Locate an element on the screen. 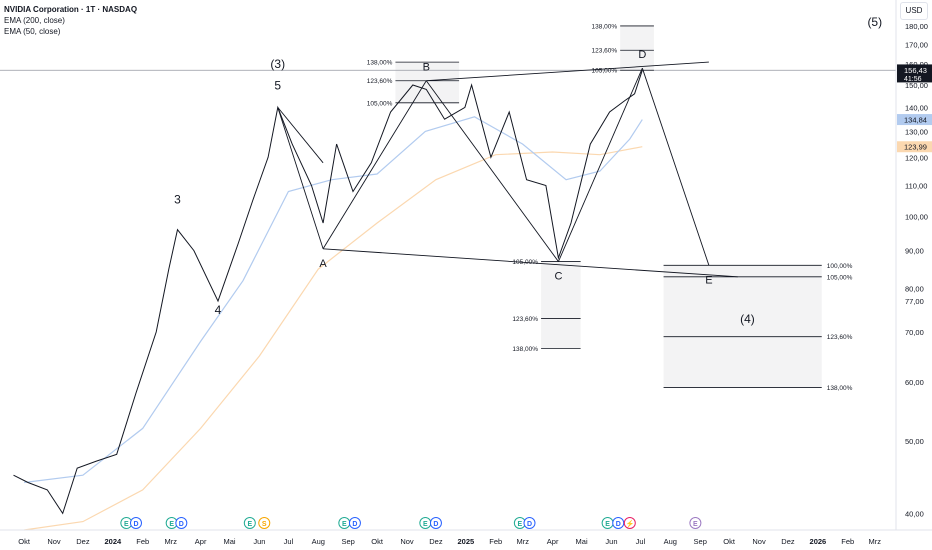 The height and width of the screenshot is (550, 932). x-tick-label: 2025 is located at coordinates (465, 541).